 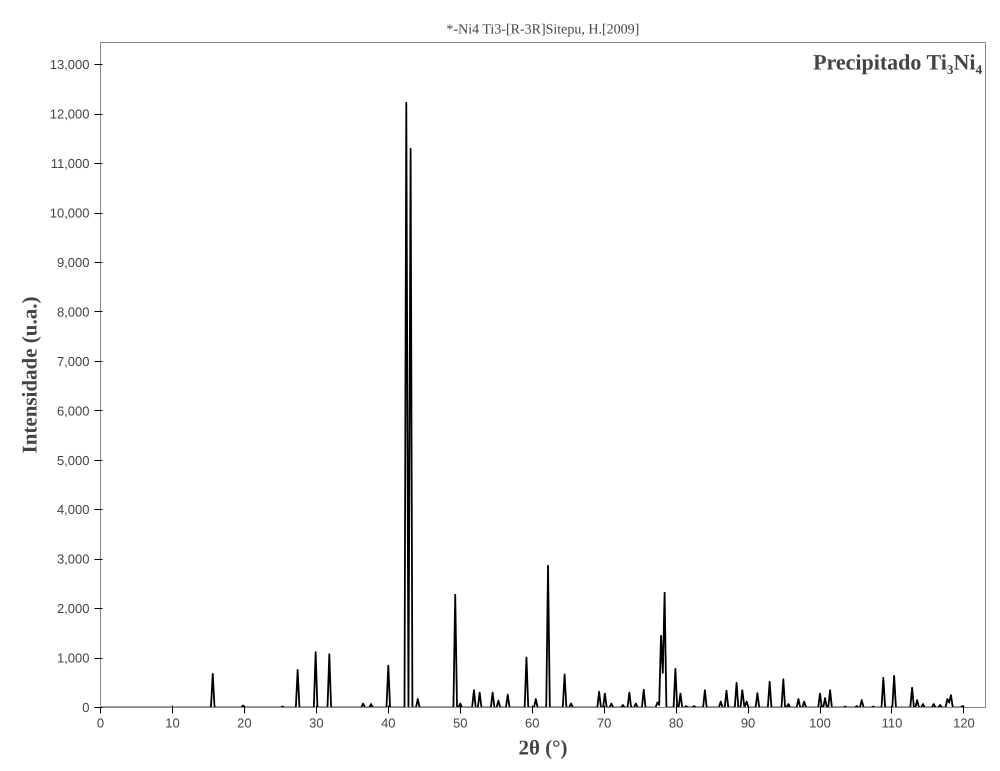 What do you see at coordinates (820, 723) in the screenshot?
I see `x-tick-label: 100` at bounding box center [820, 723].